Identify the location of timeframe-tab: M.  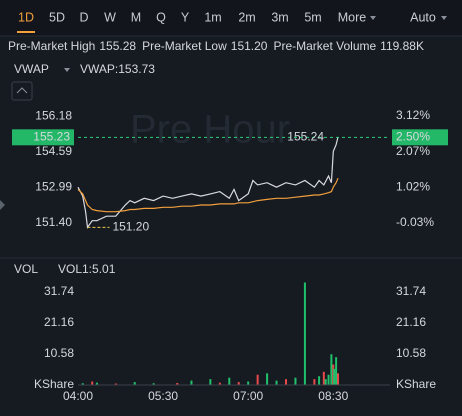
(136, 17).